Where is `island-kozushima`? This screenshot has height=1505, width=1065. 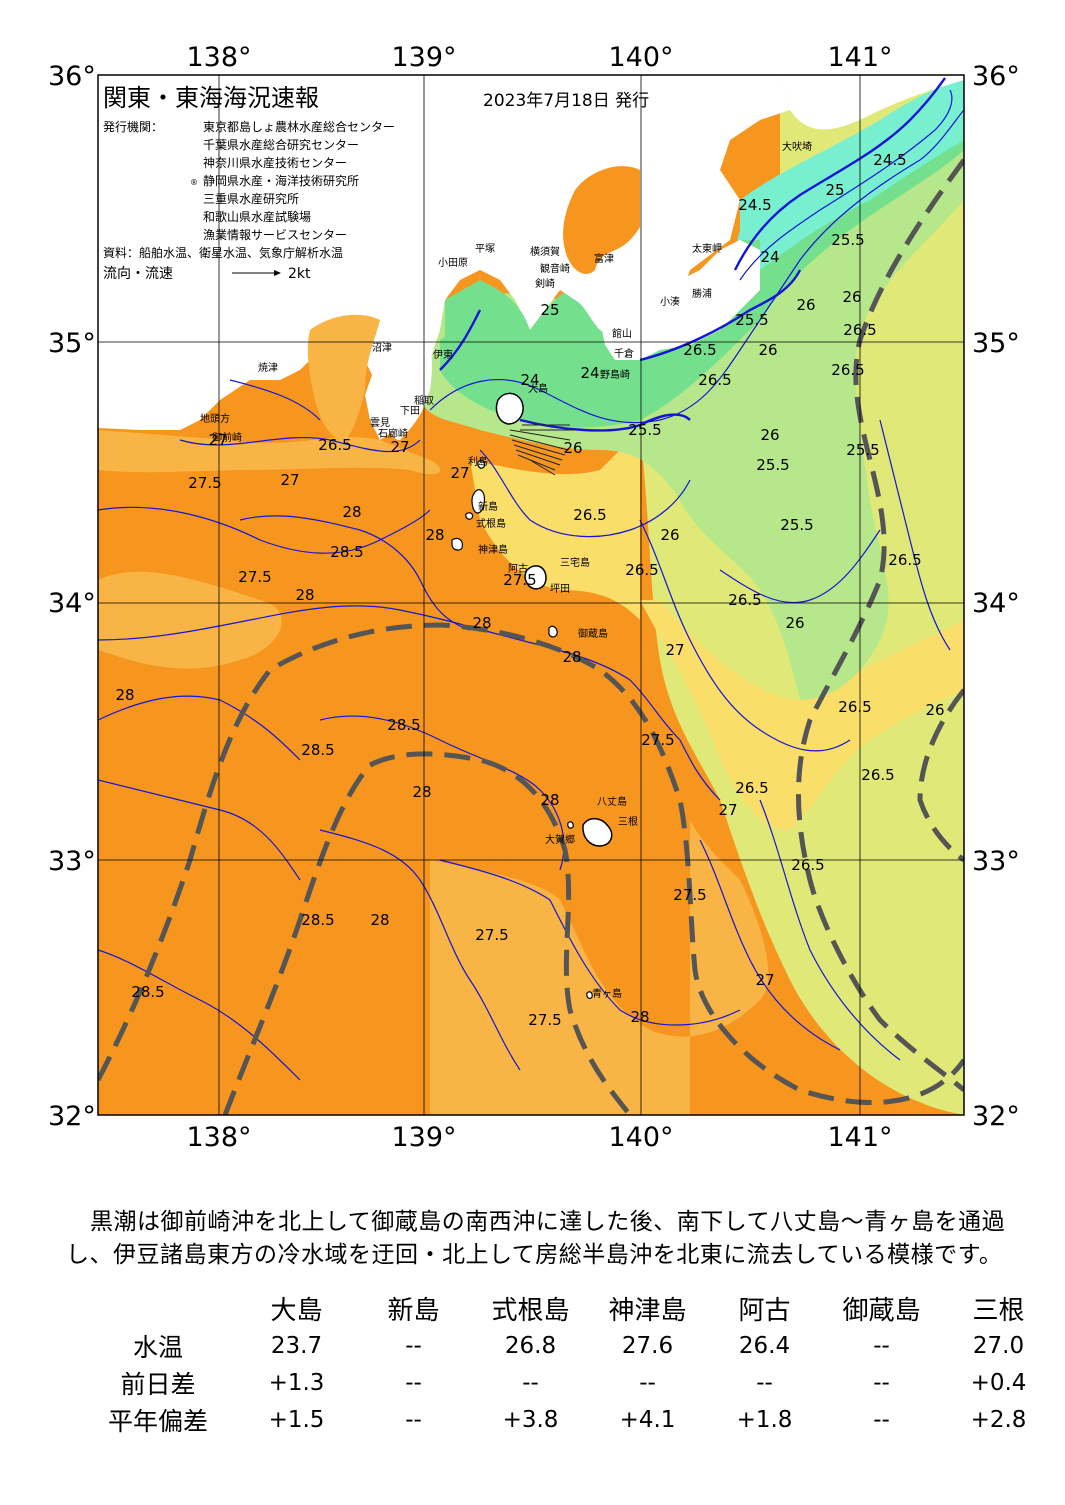
island-kozushima is located at coordinates (457, 544).